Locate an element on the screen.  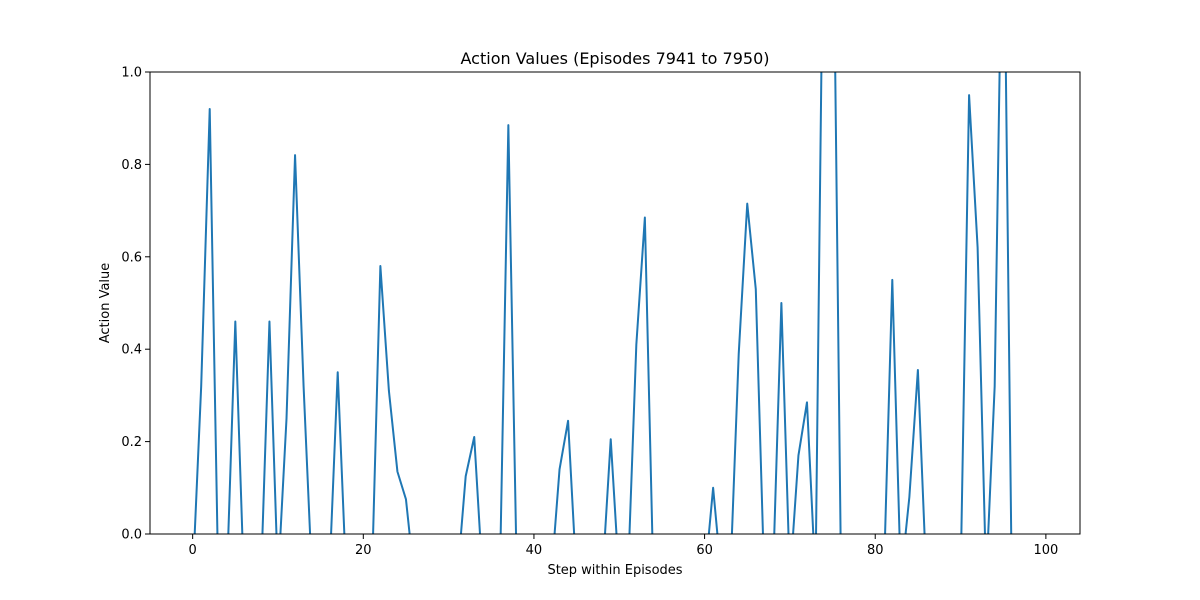
chart-title: Action Values (Episodes 7941 to 7950) is located at coordinates (615, 58).